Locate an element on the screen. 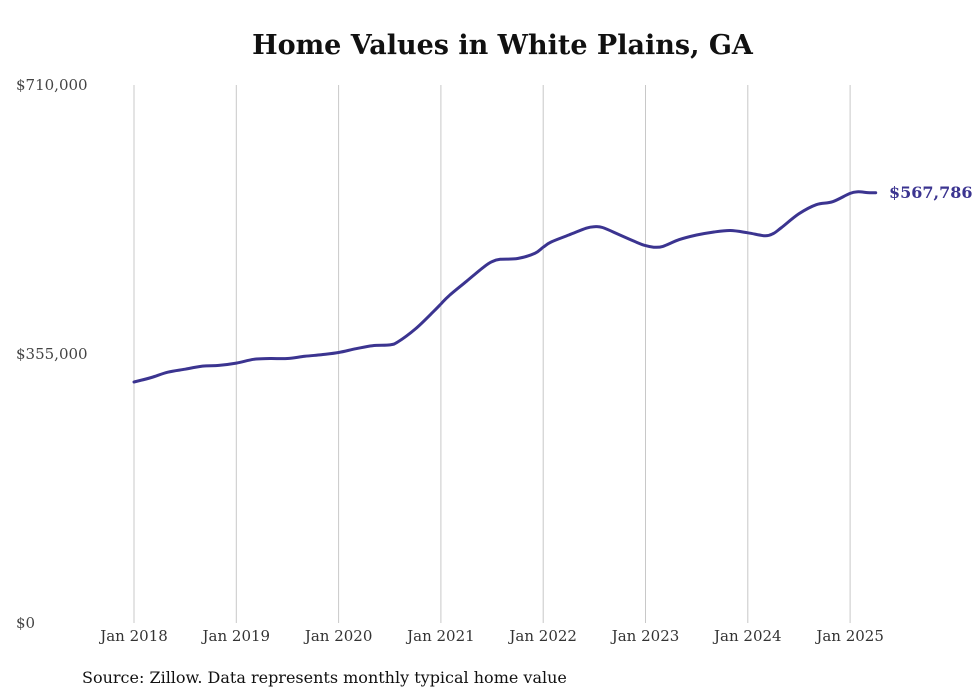 The image size is (980, 699). y-tick-label: $710,000 is located at coordinates (52, 85).